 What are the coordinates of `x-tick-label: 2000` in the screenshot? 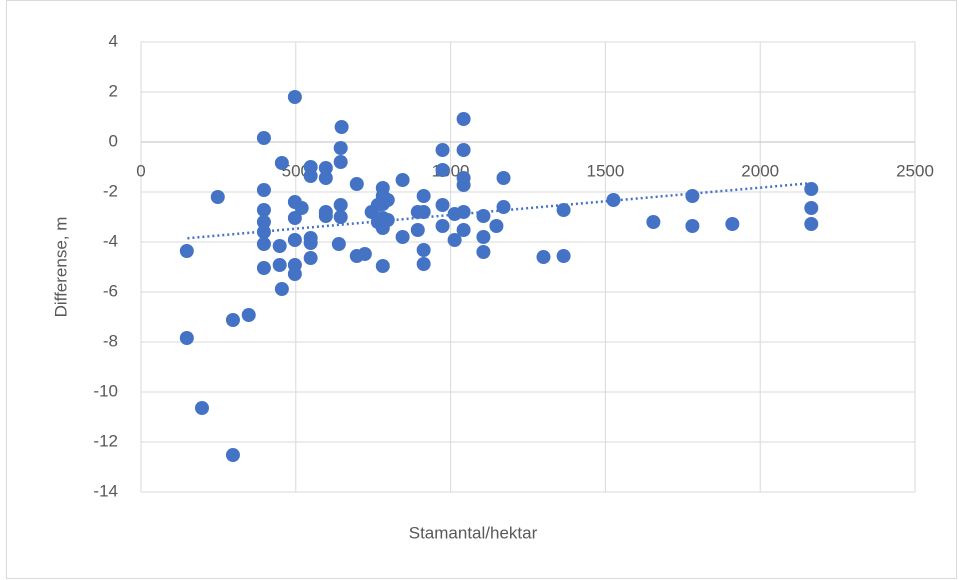 It's located at (760, 170).